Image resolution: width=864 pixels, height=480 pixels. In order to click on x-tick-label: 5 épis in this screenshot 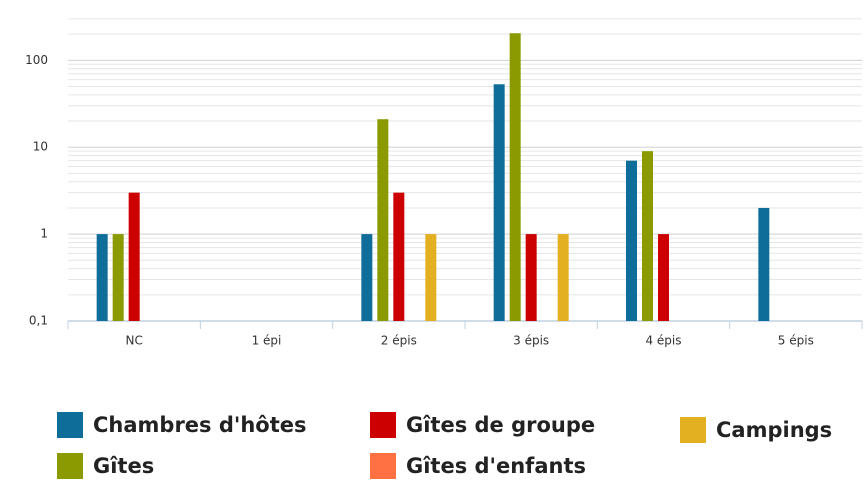, I will do `click(796, 341)`.